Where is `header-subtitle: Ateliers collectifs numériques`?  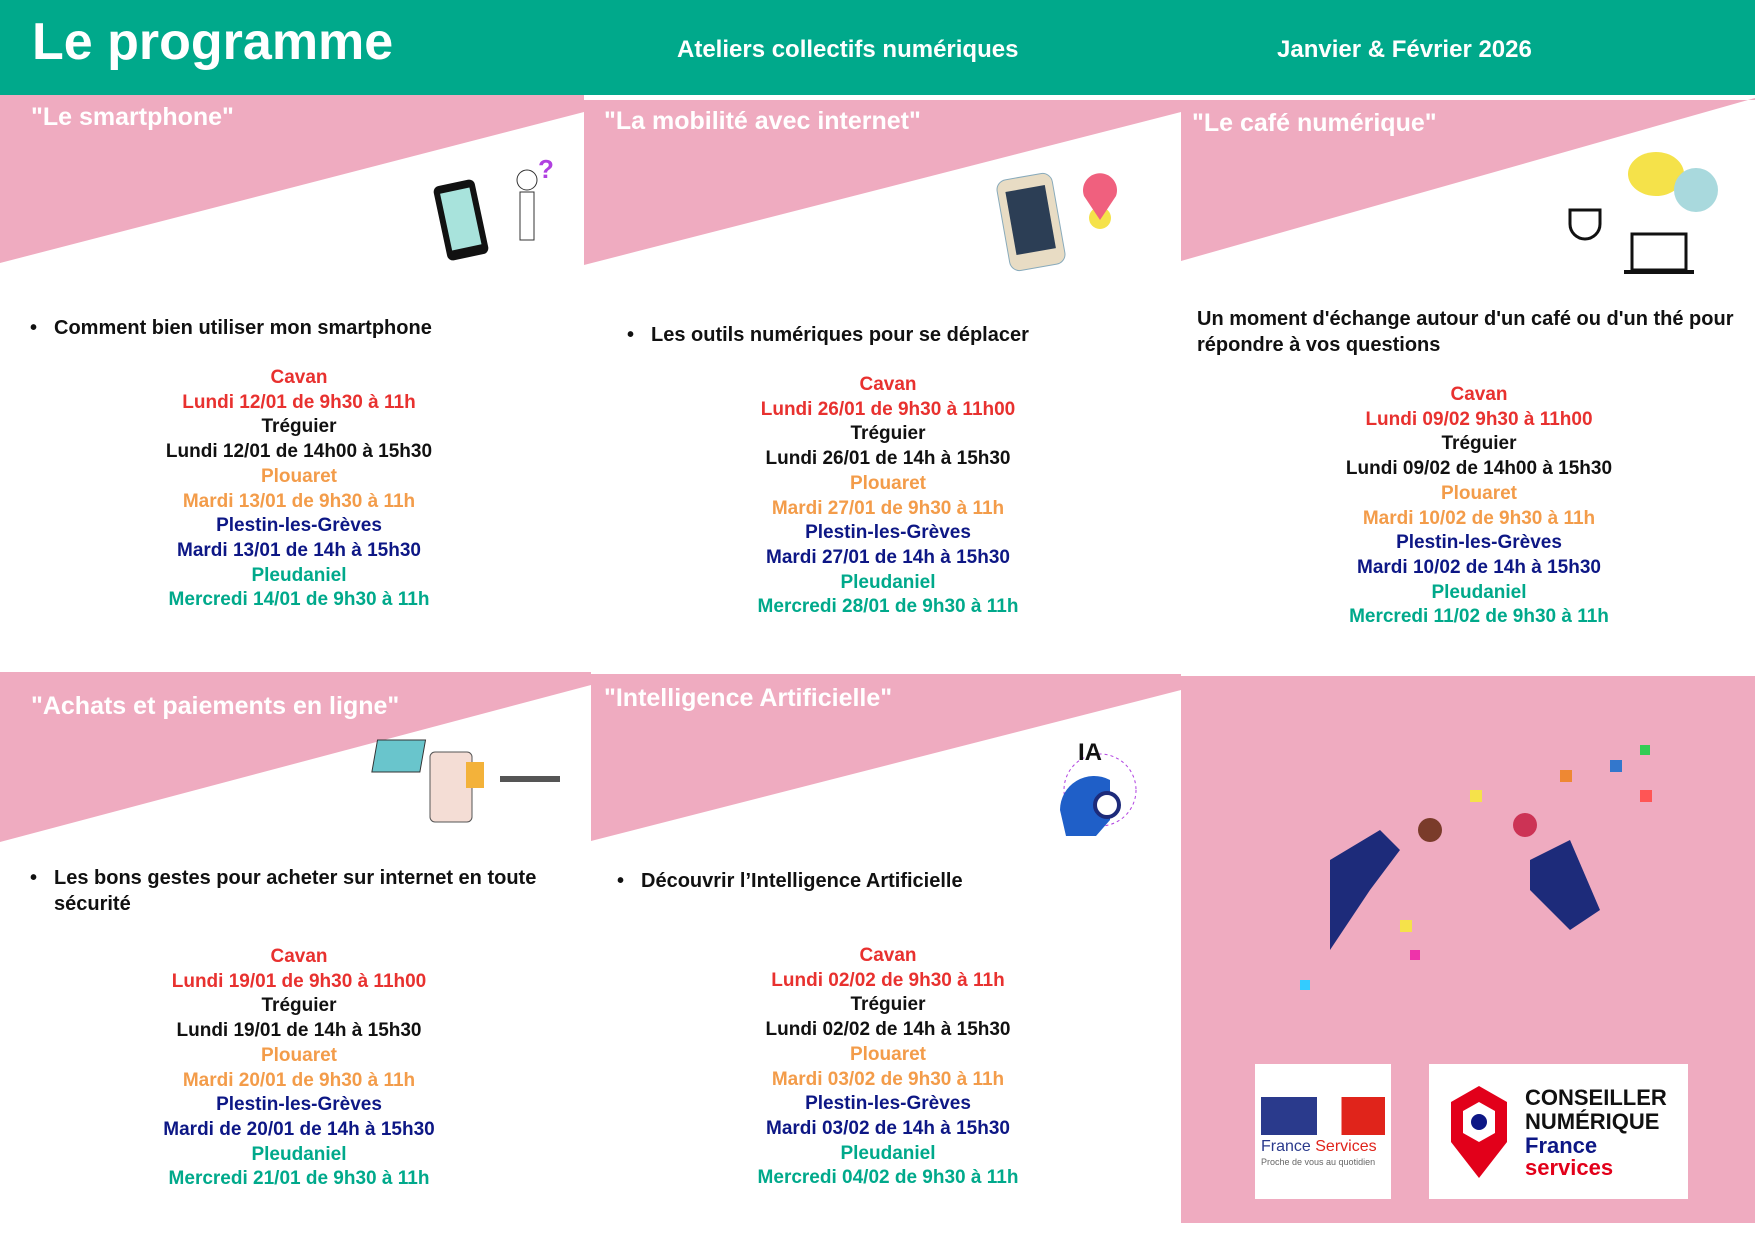
header-subtitle: Ateliers collectifs numériques is located at coordinates (848, 49).